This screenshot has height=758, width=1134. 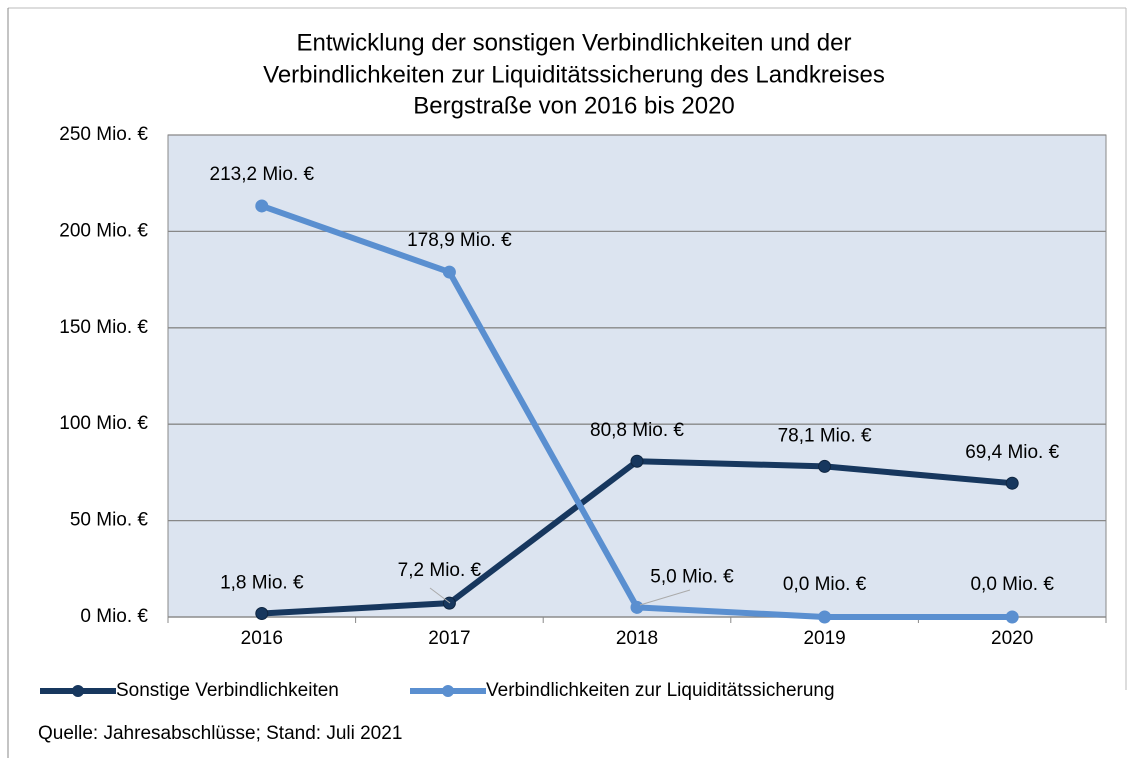 I want to click on data-label: 80,8 Mio. €, so click(x=637, y=430).